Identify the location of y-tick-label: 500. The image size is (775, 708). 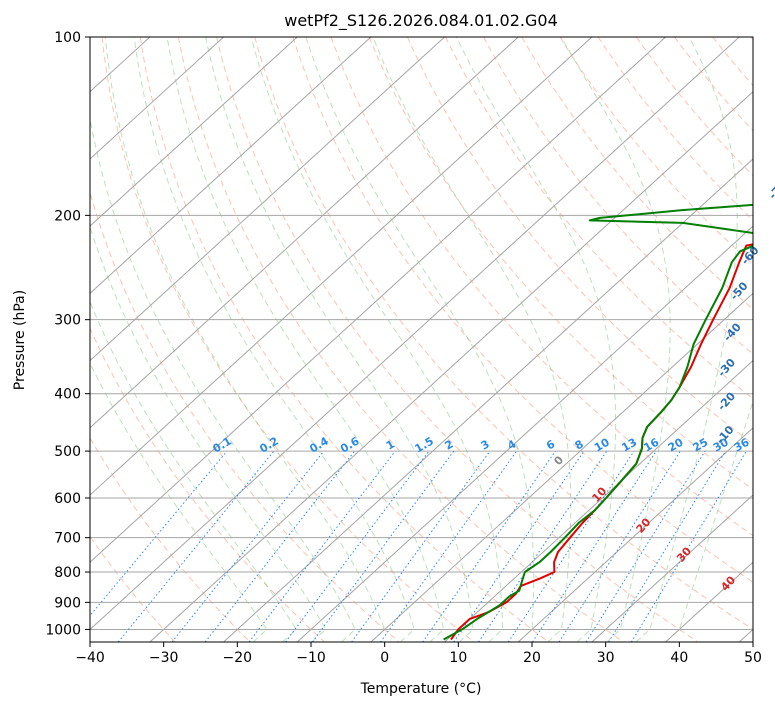
(67, 452).